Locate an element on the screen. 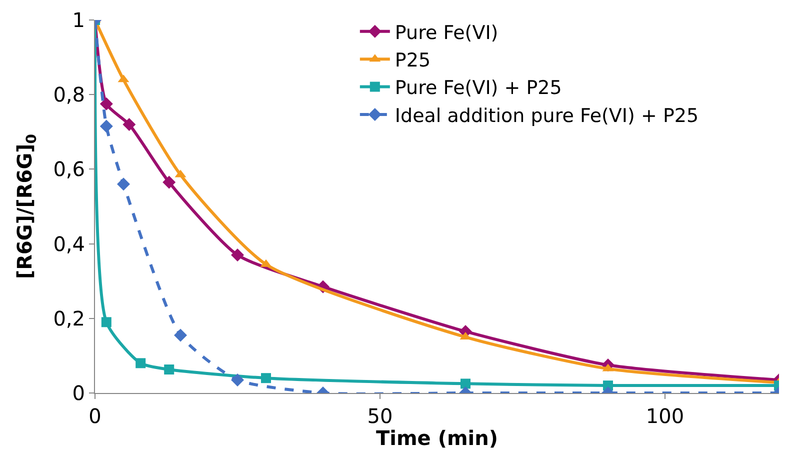 This screenshot has height=450, width=787. legend-label: Pure Fe(VI) is located at coordinates (446, 33).